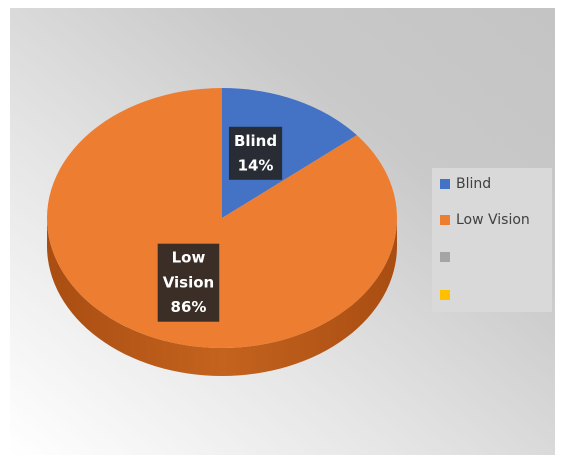  What do you see at coordinates (189, 307) in the screenshot?
I see `data-label-value: 86%` at bounding box center [189, 307].